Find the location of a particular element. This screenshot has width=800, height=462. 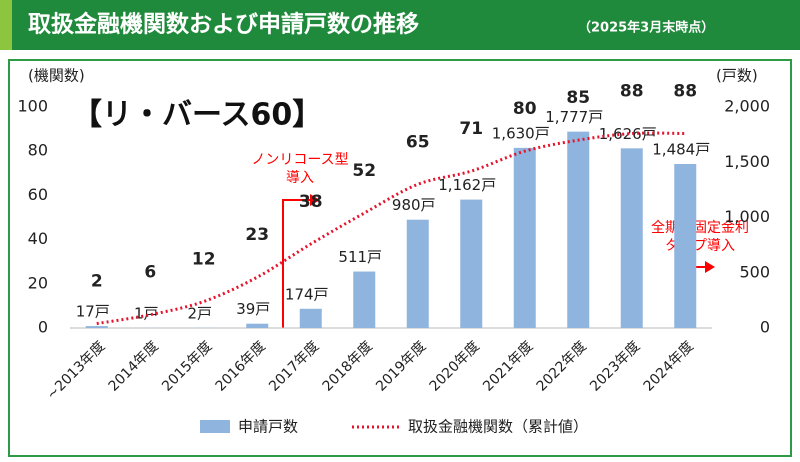

line-value-label: 71 is located at coordinates (471, 129).